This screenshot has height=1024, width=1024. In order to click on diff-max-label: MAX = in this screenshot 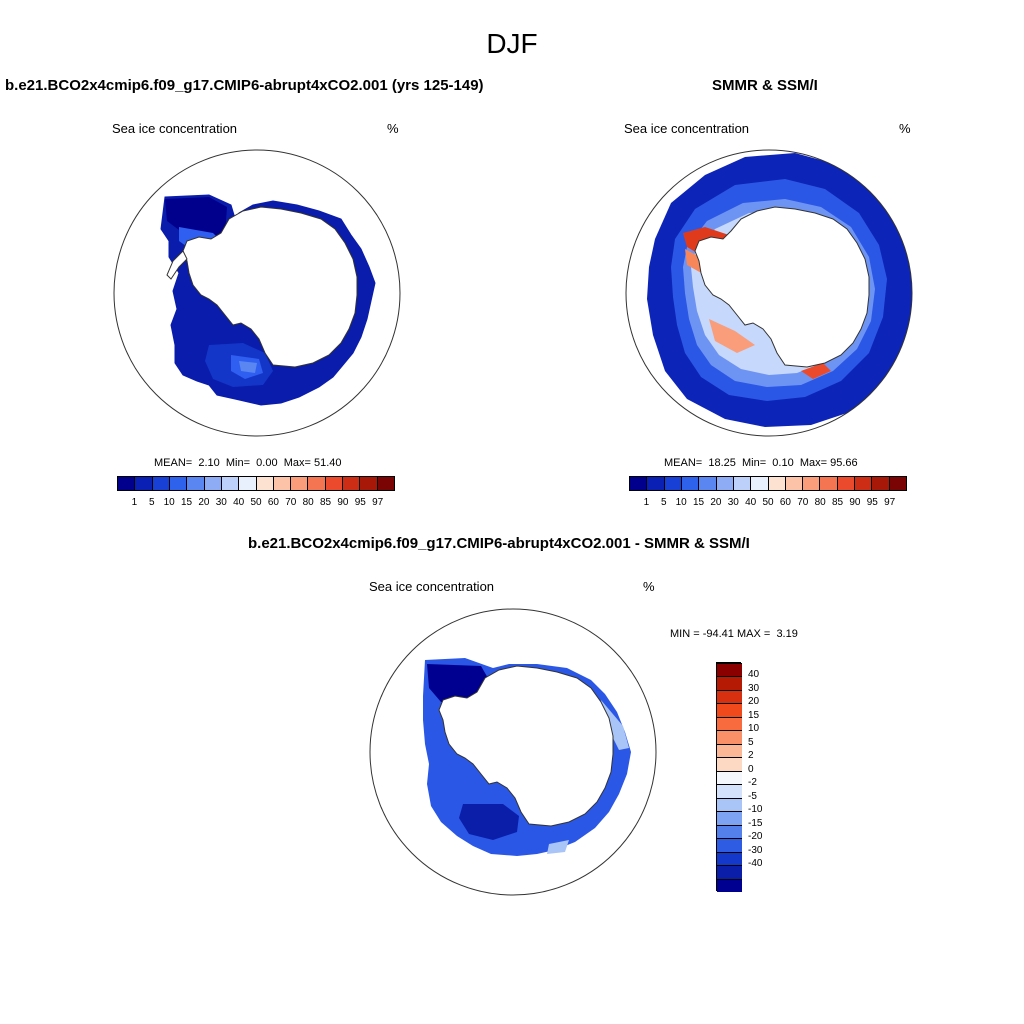, I will do `click(753, 634)`.